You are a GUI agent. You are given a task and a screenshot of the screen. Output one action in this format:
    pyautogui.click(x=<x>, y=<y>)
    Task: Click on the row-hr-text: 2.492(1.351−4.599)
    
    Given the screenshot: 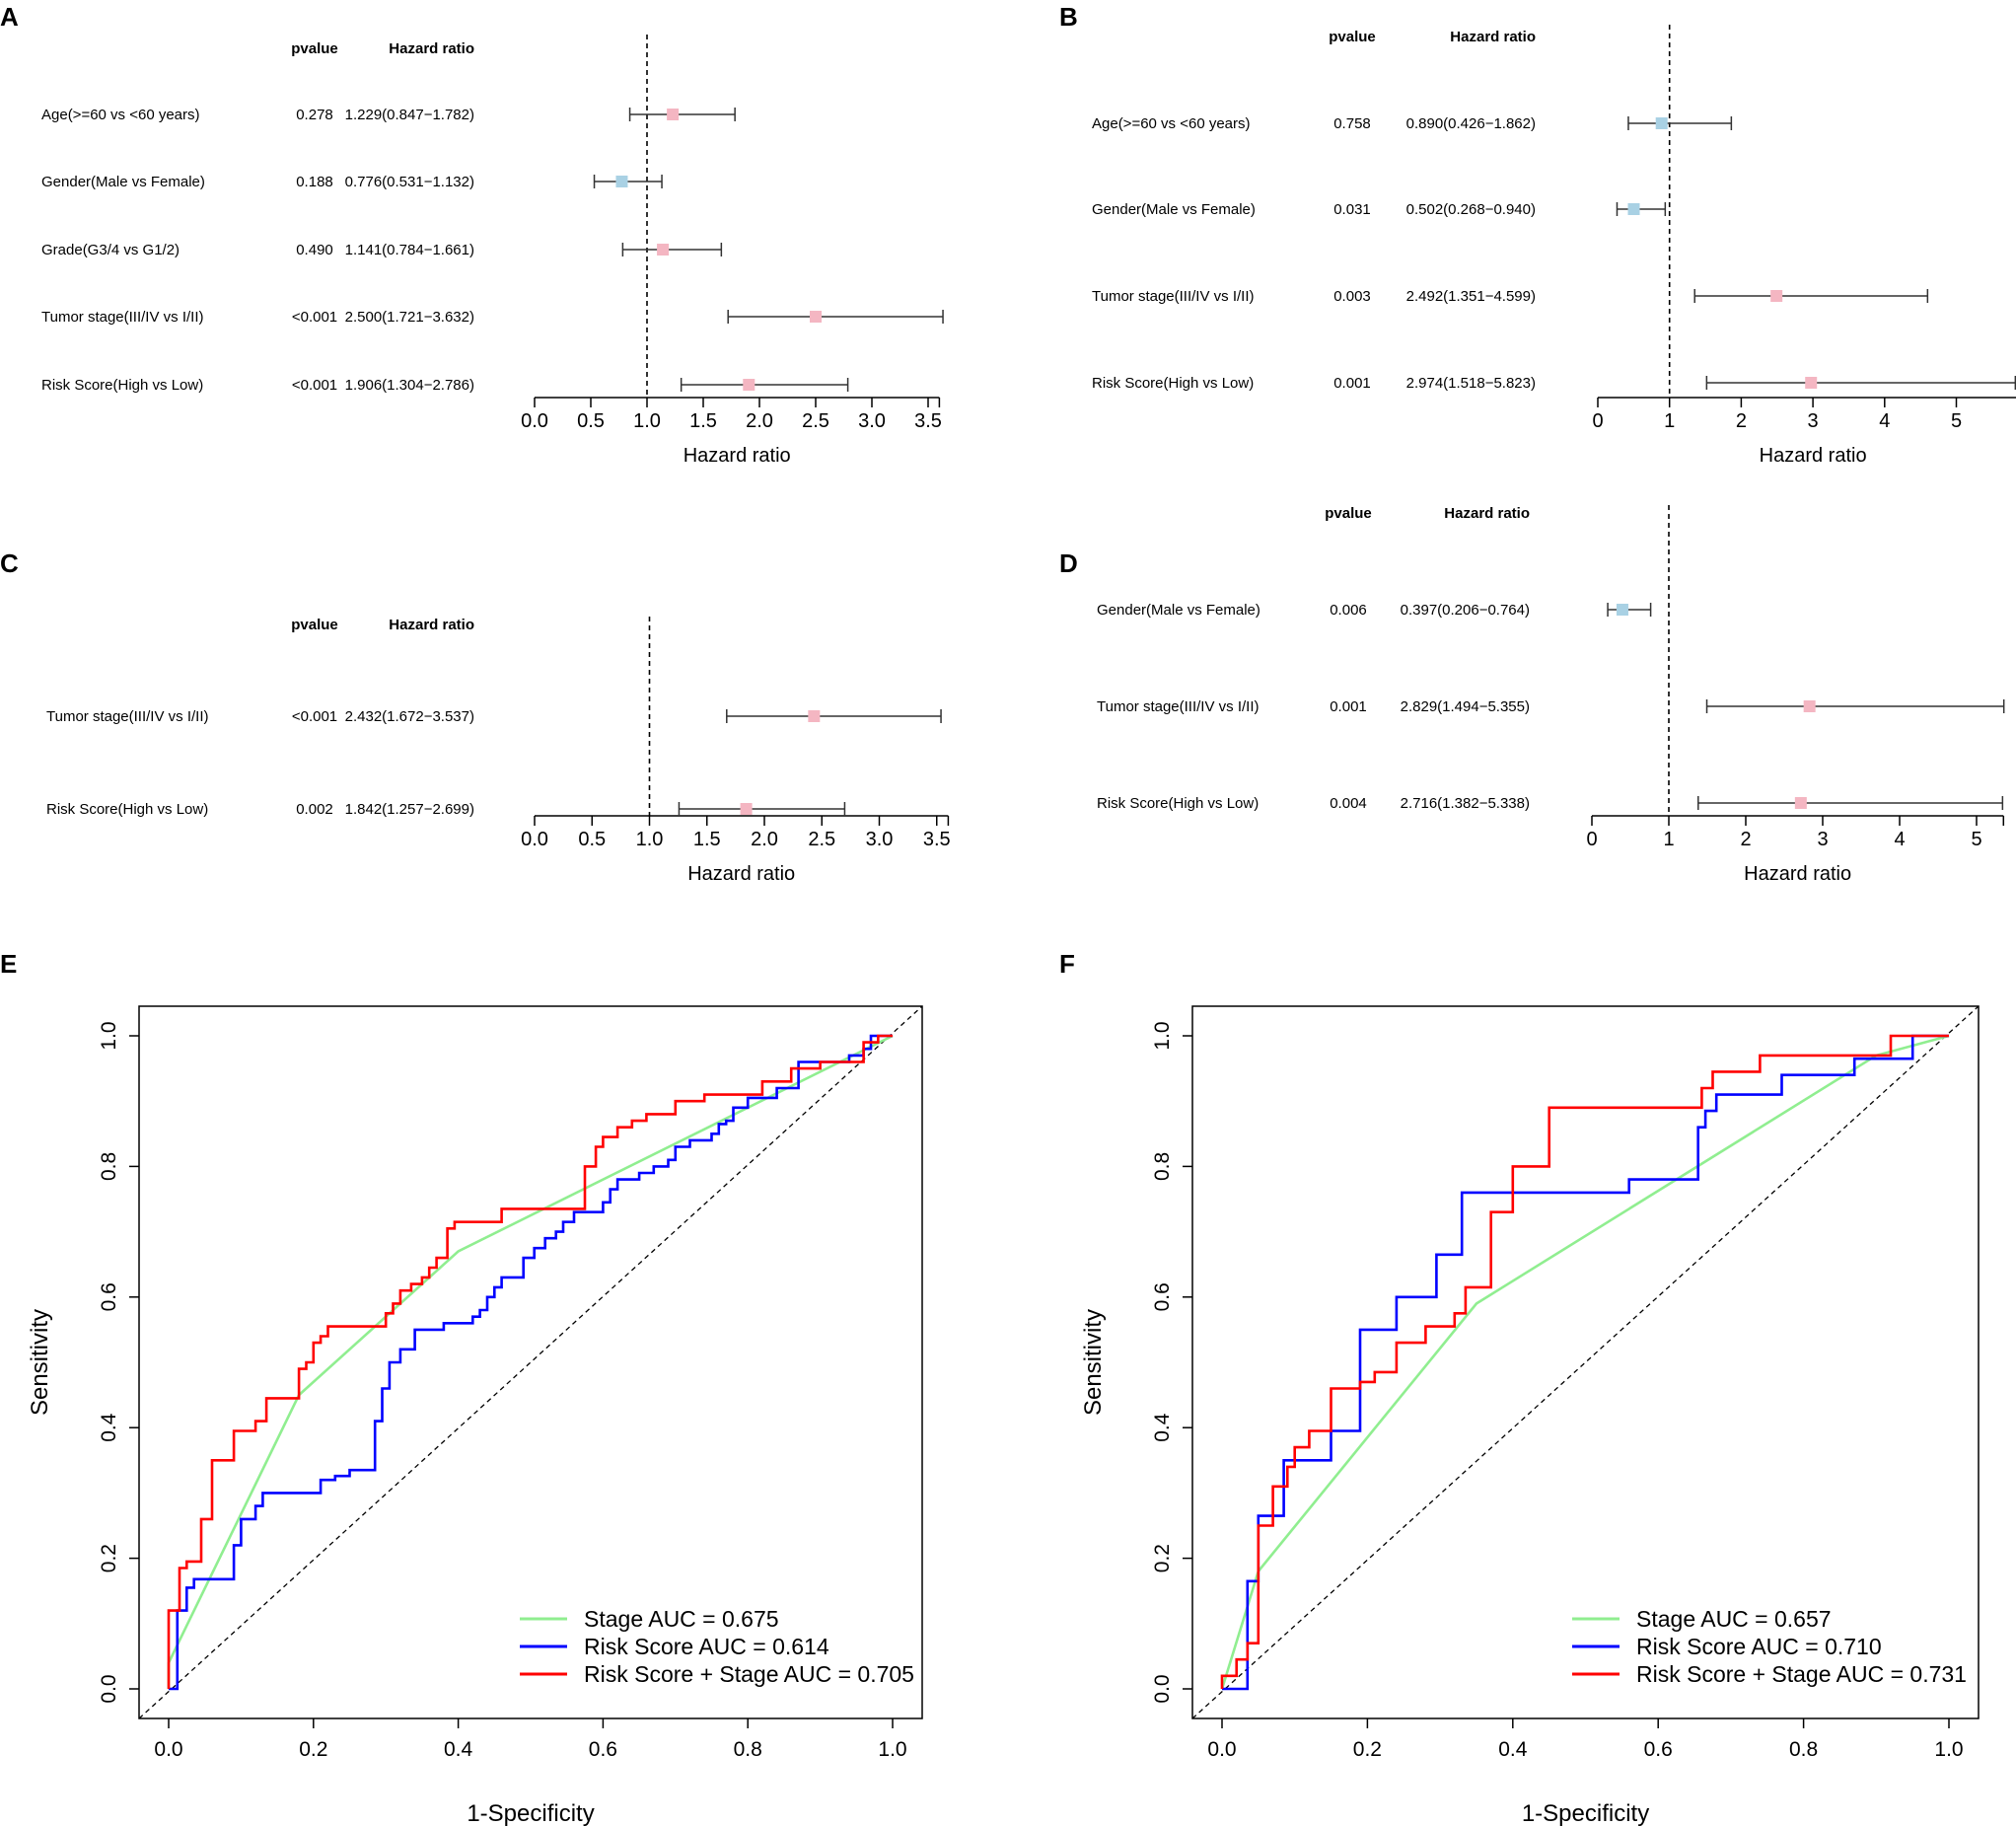 What is the action you would take?
    pyautogui.click(x=1471, y=297)
    